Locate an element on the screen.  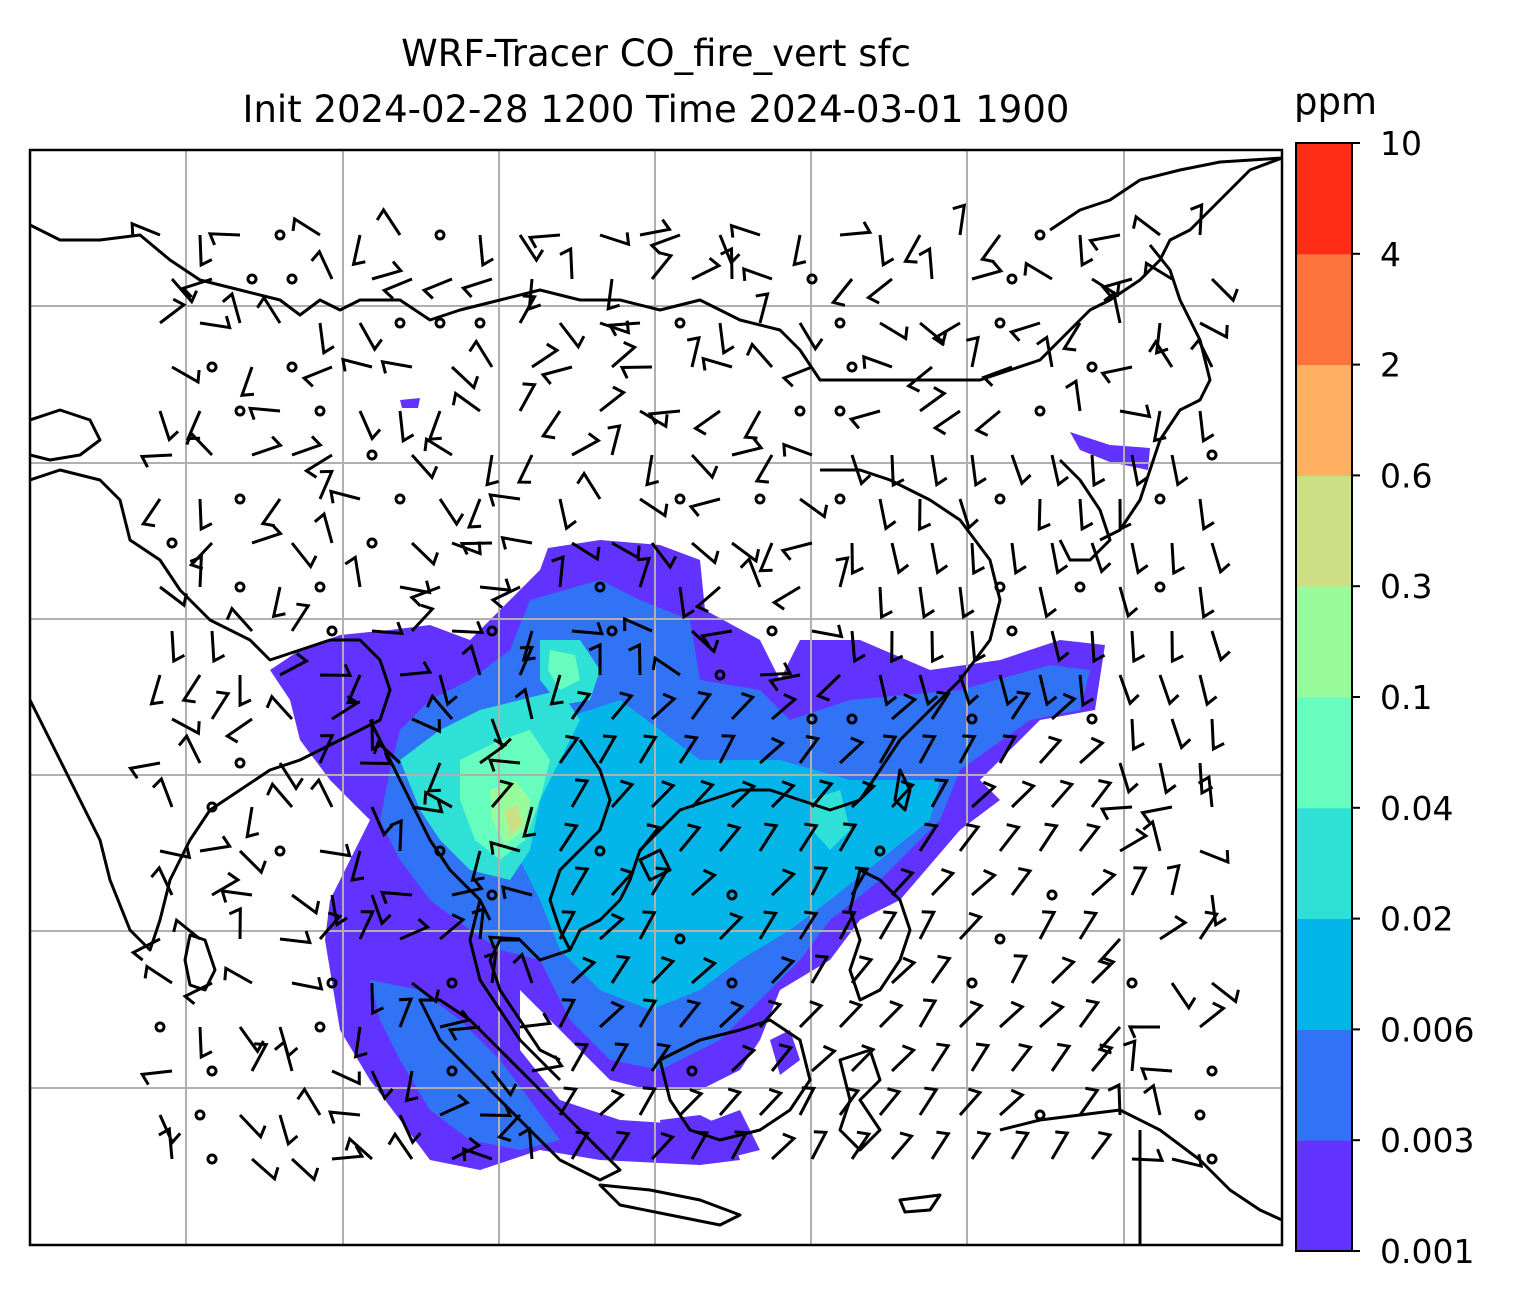
coast-se-china is located at coordinates (749, 820).